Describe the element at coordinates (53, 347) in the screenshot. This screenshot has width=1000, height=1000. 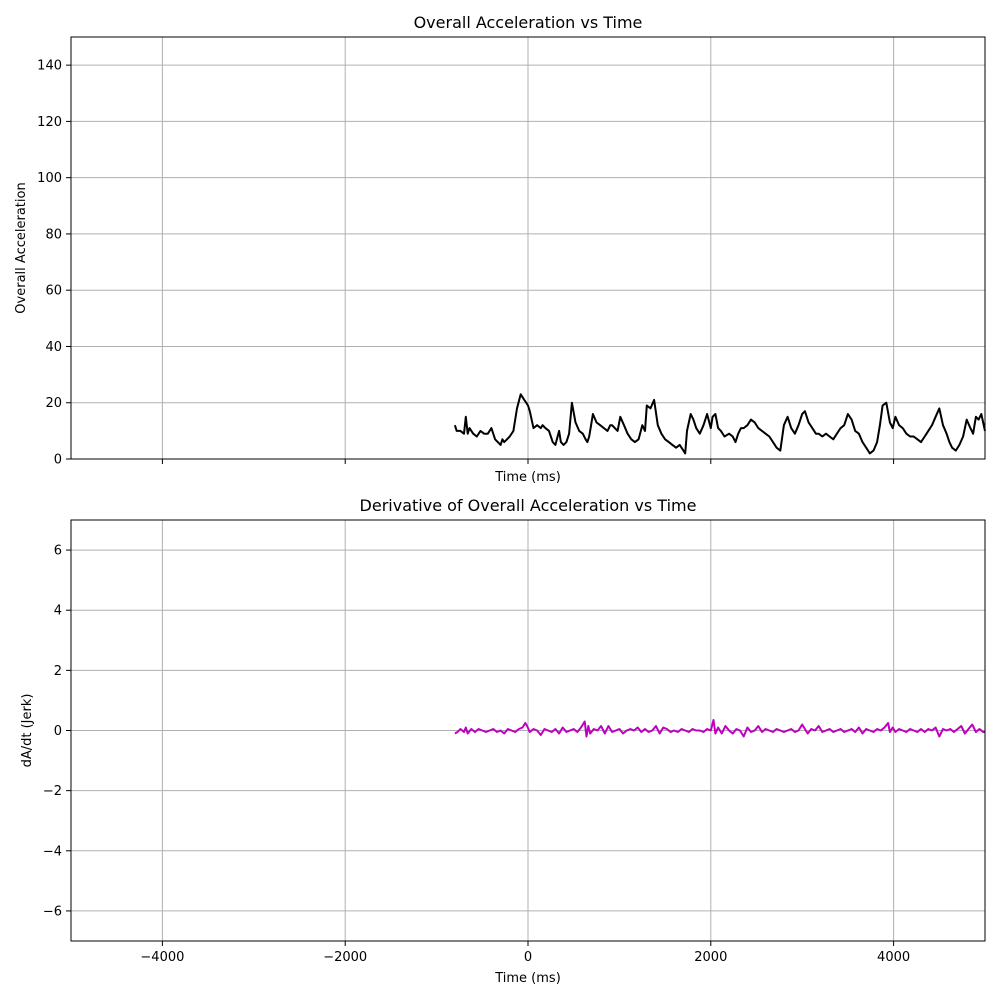
I see `y-tick-label: 40` at that location.